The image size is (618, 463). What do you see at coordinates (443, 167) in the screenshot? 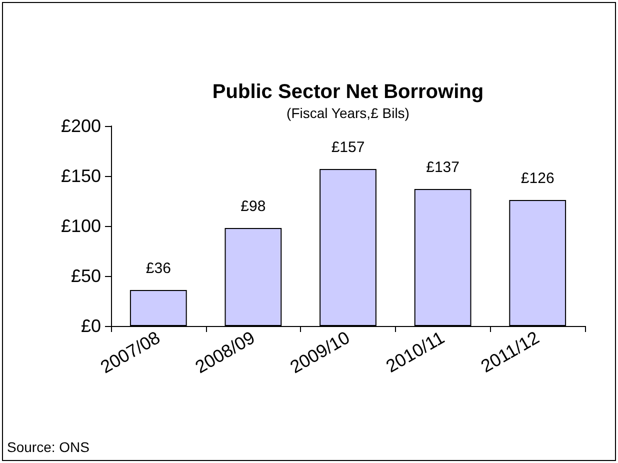
I see `data-label: £137` at bounding box center [443, 167].